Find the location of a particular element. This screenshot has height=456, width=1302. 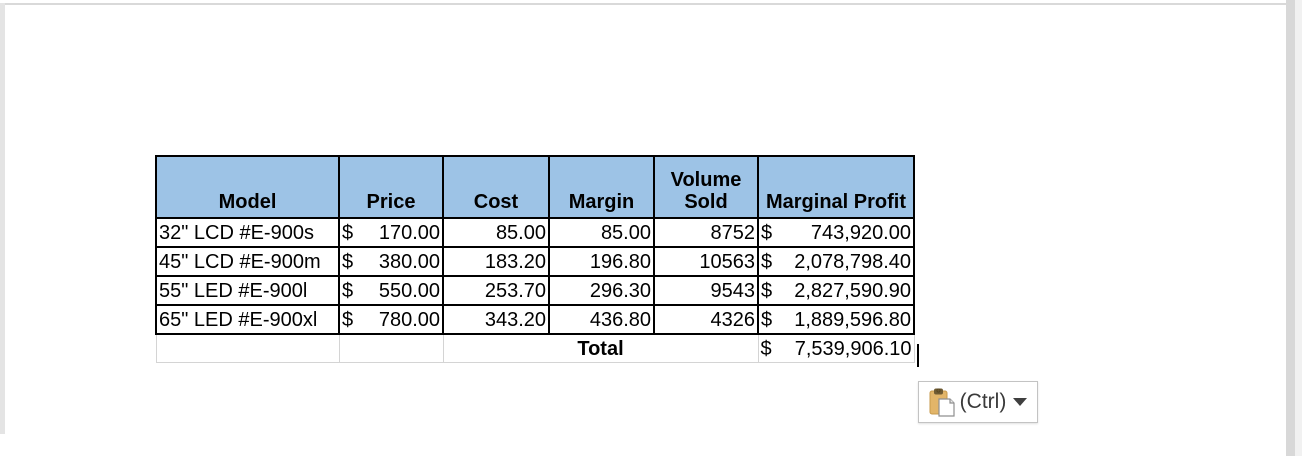

cell-volume: 8752 is located at coordinates (706, 232).